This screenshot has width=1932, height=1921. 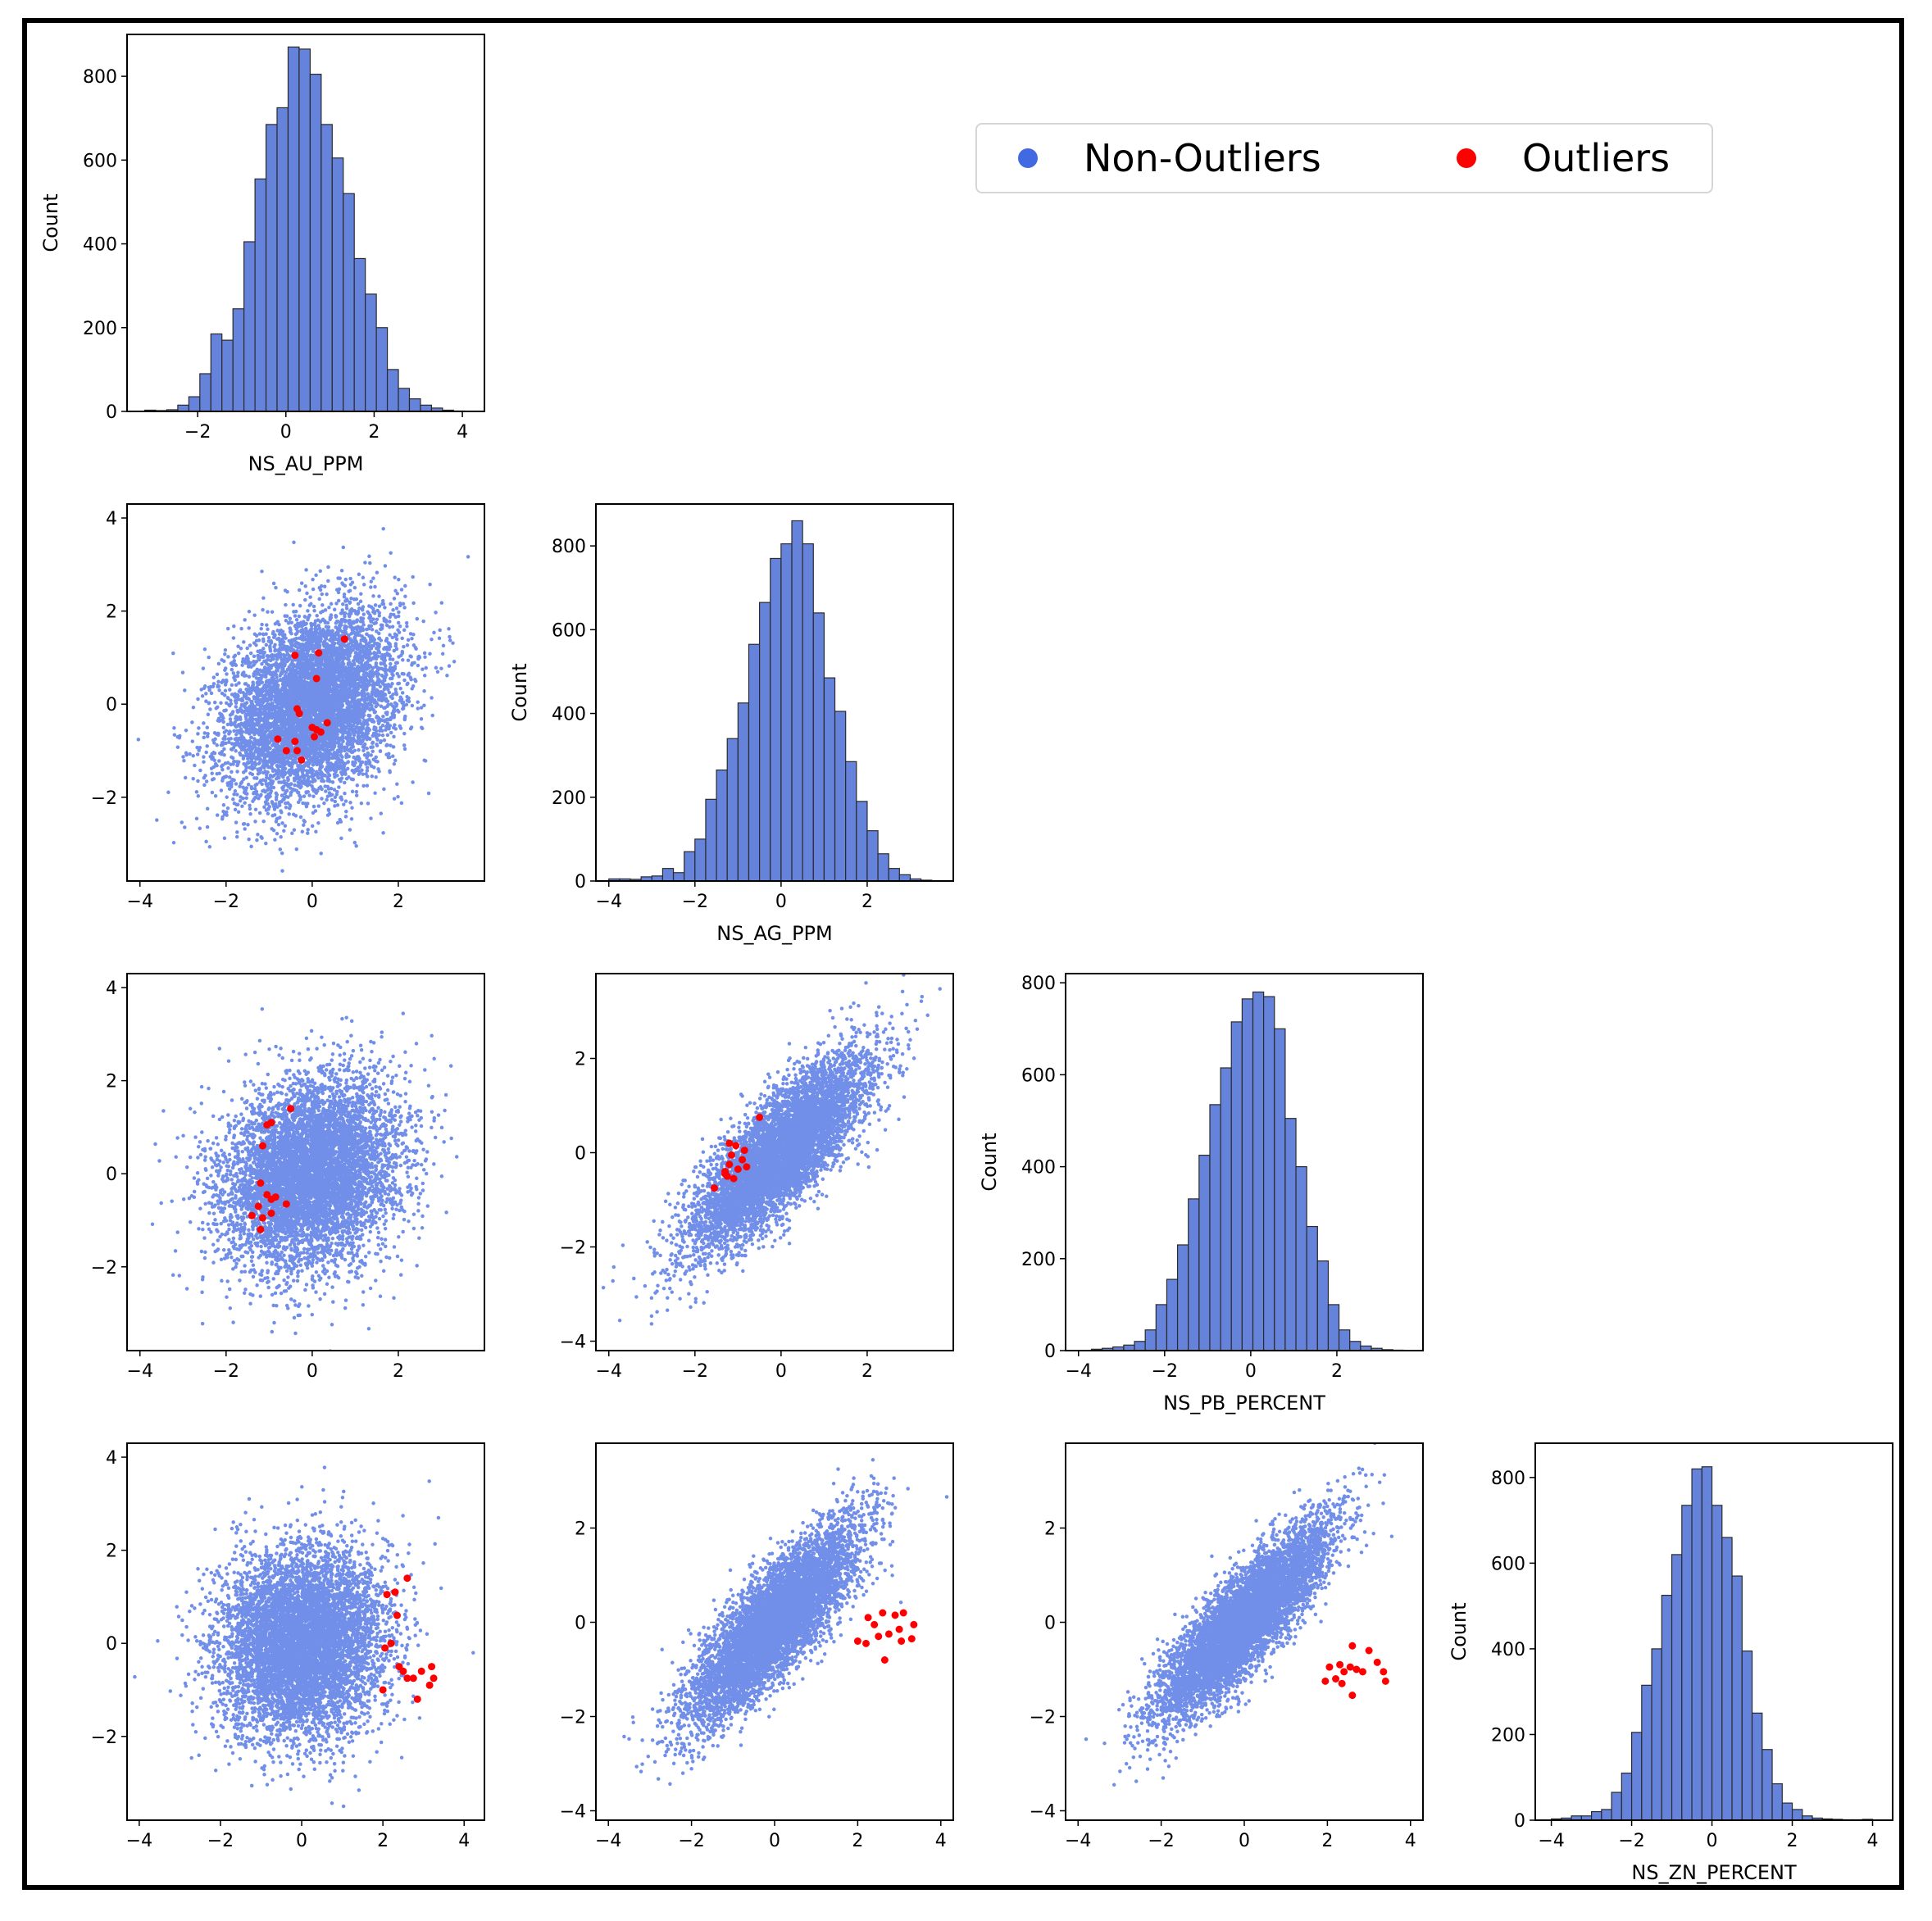 I want to click on legend-label-outliers: Outliers, so click(x=1596, y=158).